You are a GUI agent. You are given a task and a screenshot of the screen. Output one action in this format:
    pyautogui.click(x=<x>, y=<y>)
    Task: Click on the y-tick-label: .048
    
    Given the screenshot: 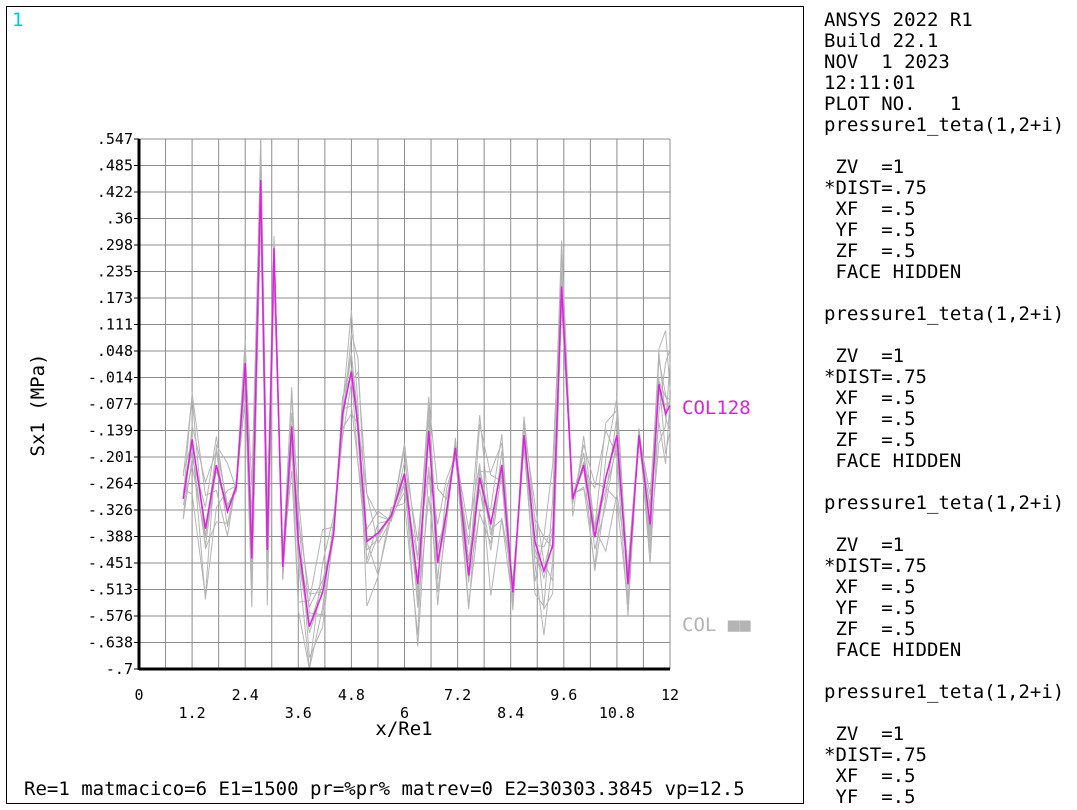 What is the action you would take?
    pyautogui.click(x=115, y=351)
    